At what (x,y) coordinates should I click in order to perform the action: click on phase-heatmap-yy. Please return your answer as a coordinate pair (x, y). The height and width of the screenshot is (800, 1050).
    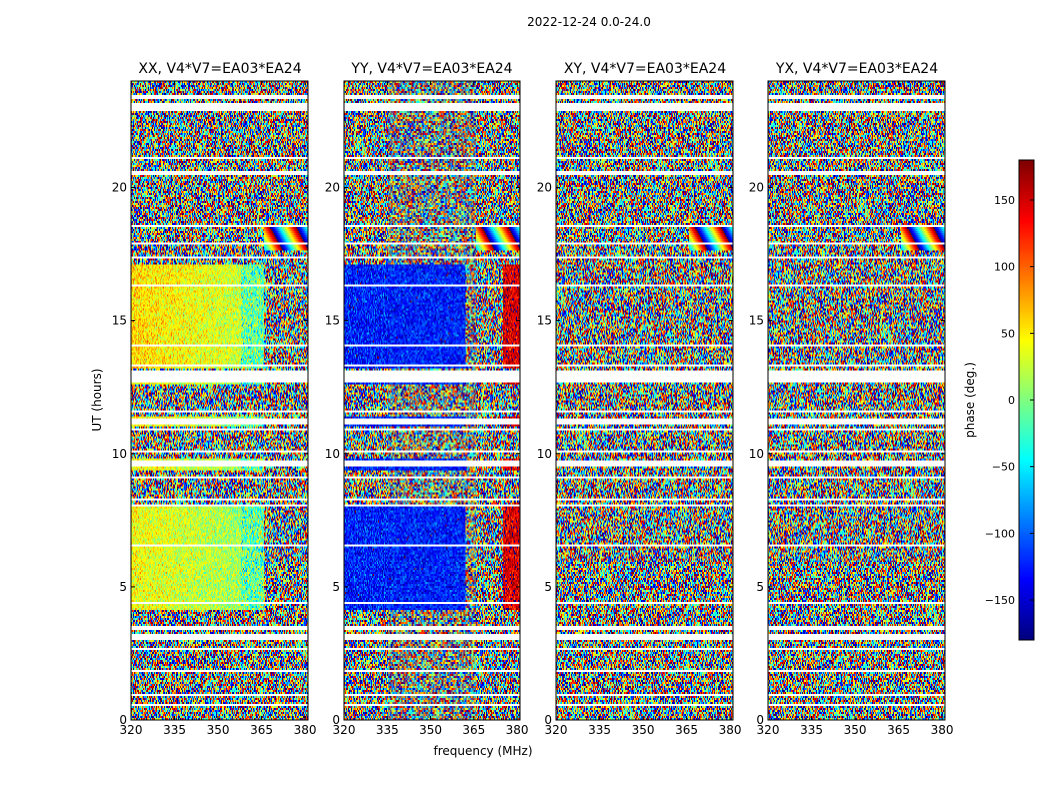
    Looking at the image, I should click on (432, 400).